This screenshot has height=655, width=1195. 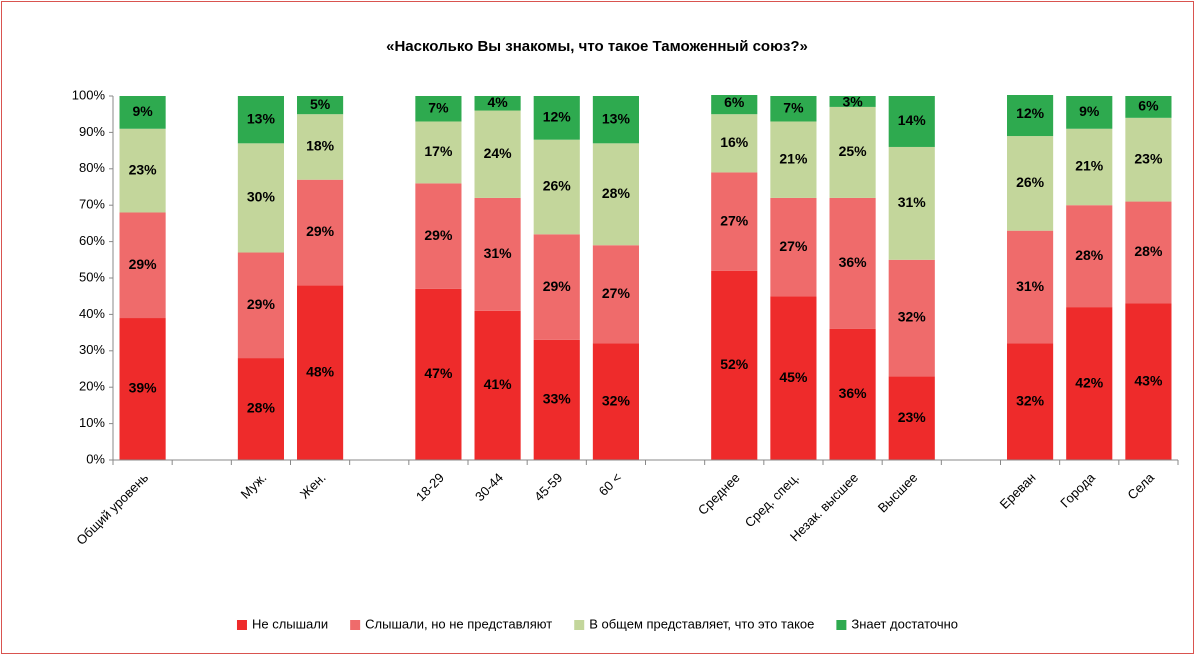 What do you see at coordinates (290, 623) in the screenshot?
I see `legend-label: Не слышали` at bounding box center [290, 623].